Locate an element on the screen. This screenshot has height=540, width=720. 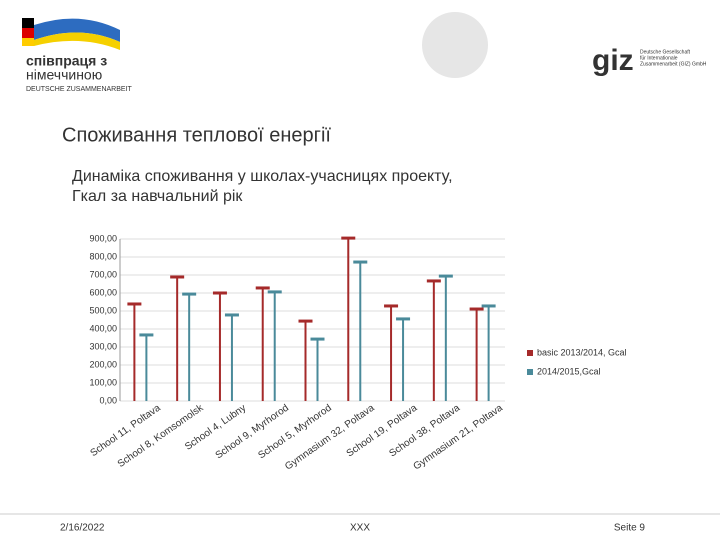
logo-sub: DEUTSCHE ZUSAMMENARBEIT is located at coordinates (79, 89).